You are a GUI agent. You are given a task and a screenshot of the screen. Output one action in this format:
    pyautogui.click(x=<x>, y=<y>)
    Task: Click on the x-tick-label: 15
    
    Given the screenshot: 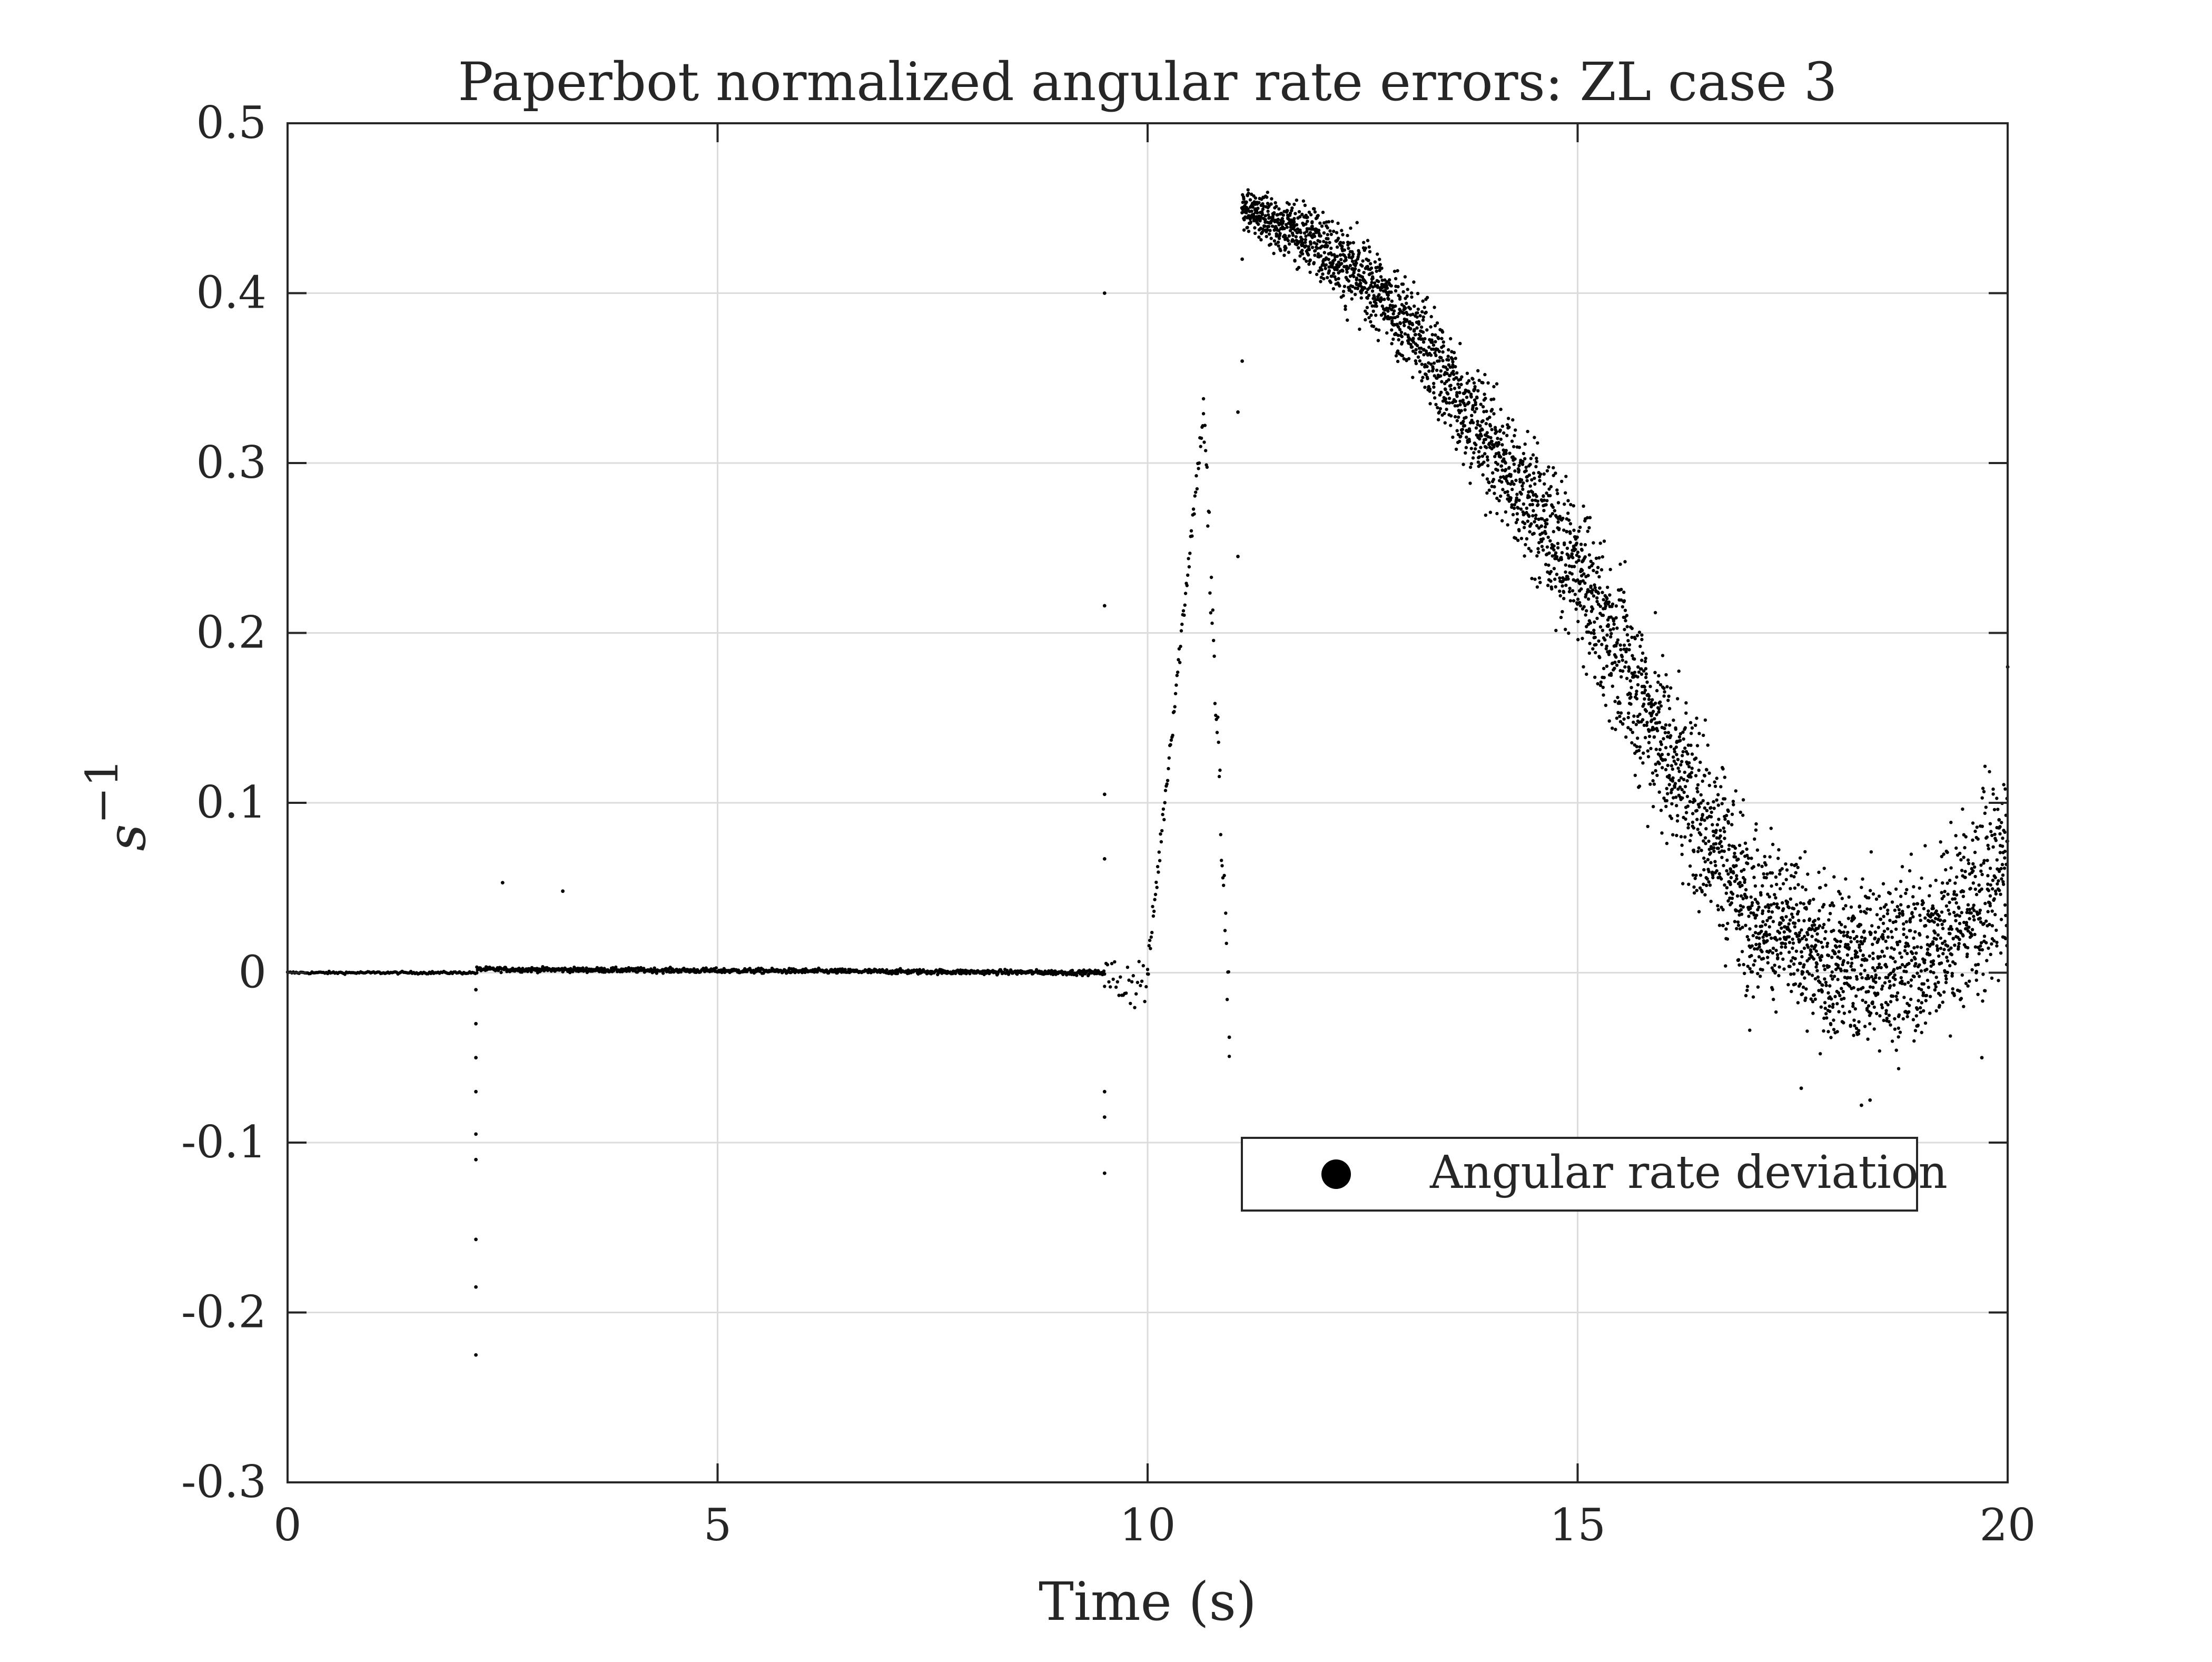 What is the action you would take?
    pyautogui.click(x=1577, y=1525)
    